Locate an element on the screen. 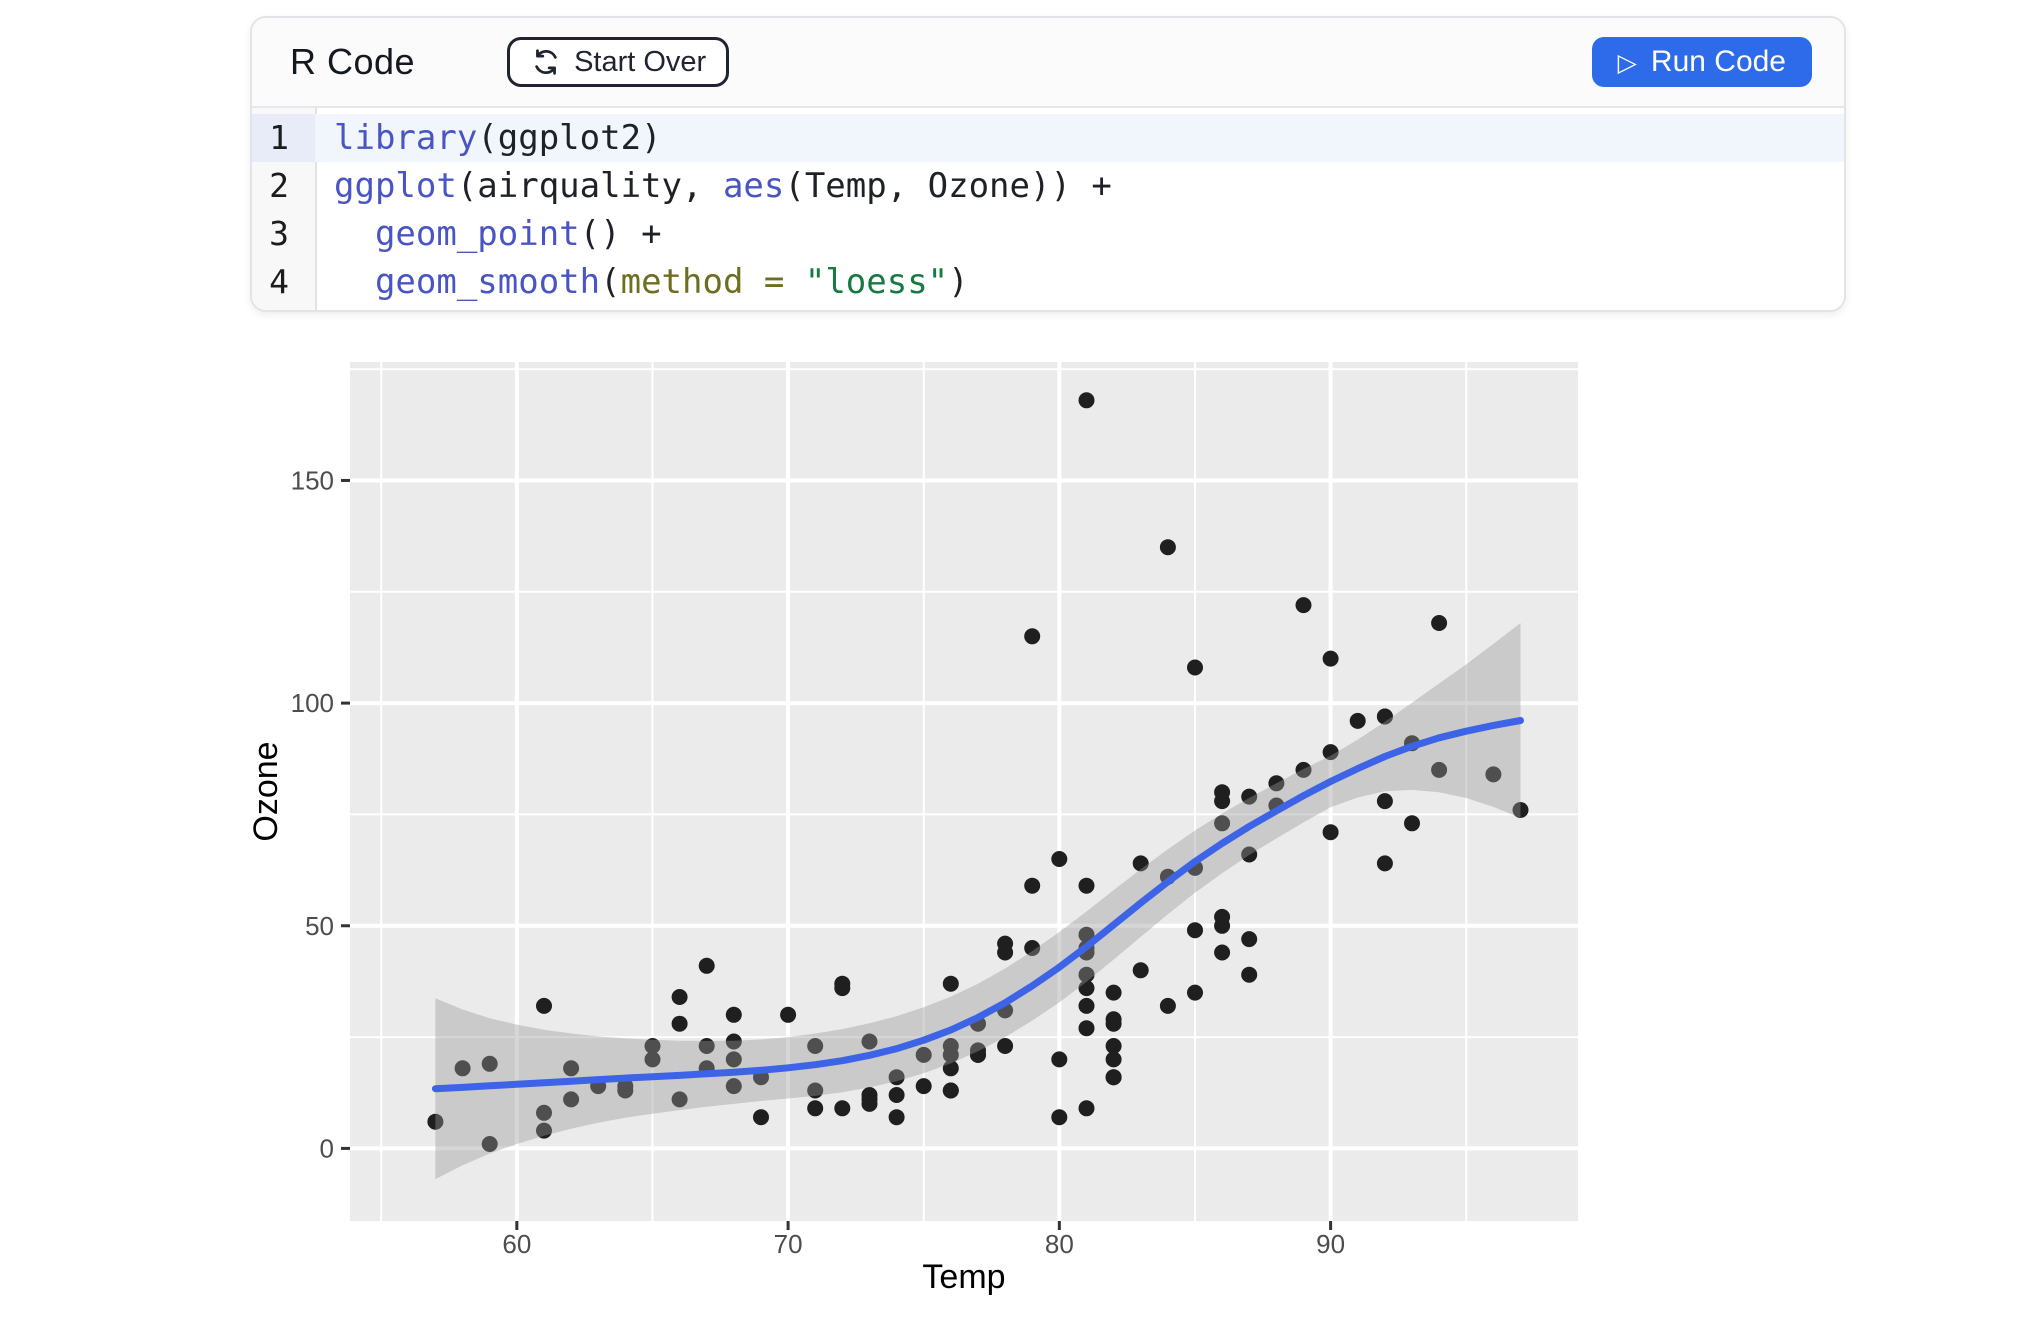 The image size is (2032, 1329). run-code-label: Run Code is located at coordinates (1718, 61).